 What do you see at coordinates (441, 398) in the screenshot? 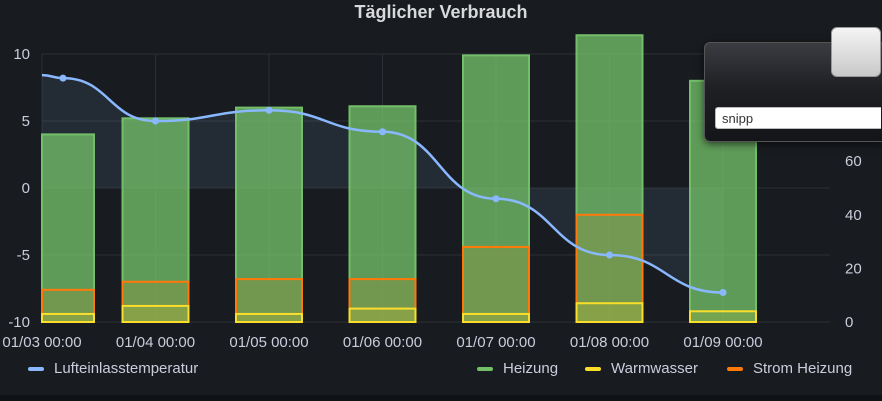
I see `bottom-bar` at bounding box center [441, 398].